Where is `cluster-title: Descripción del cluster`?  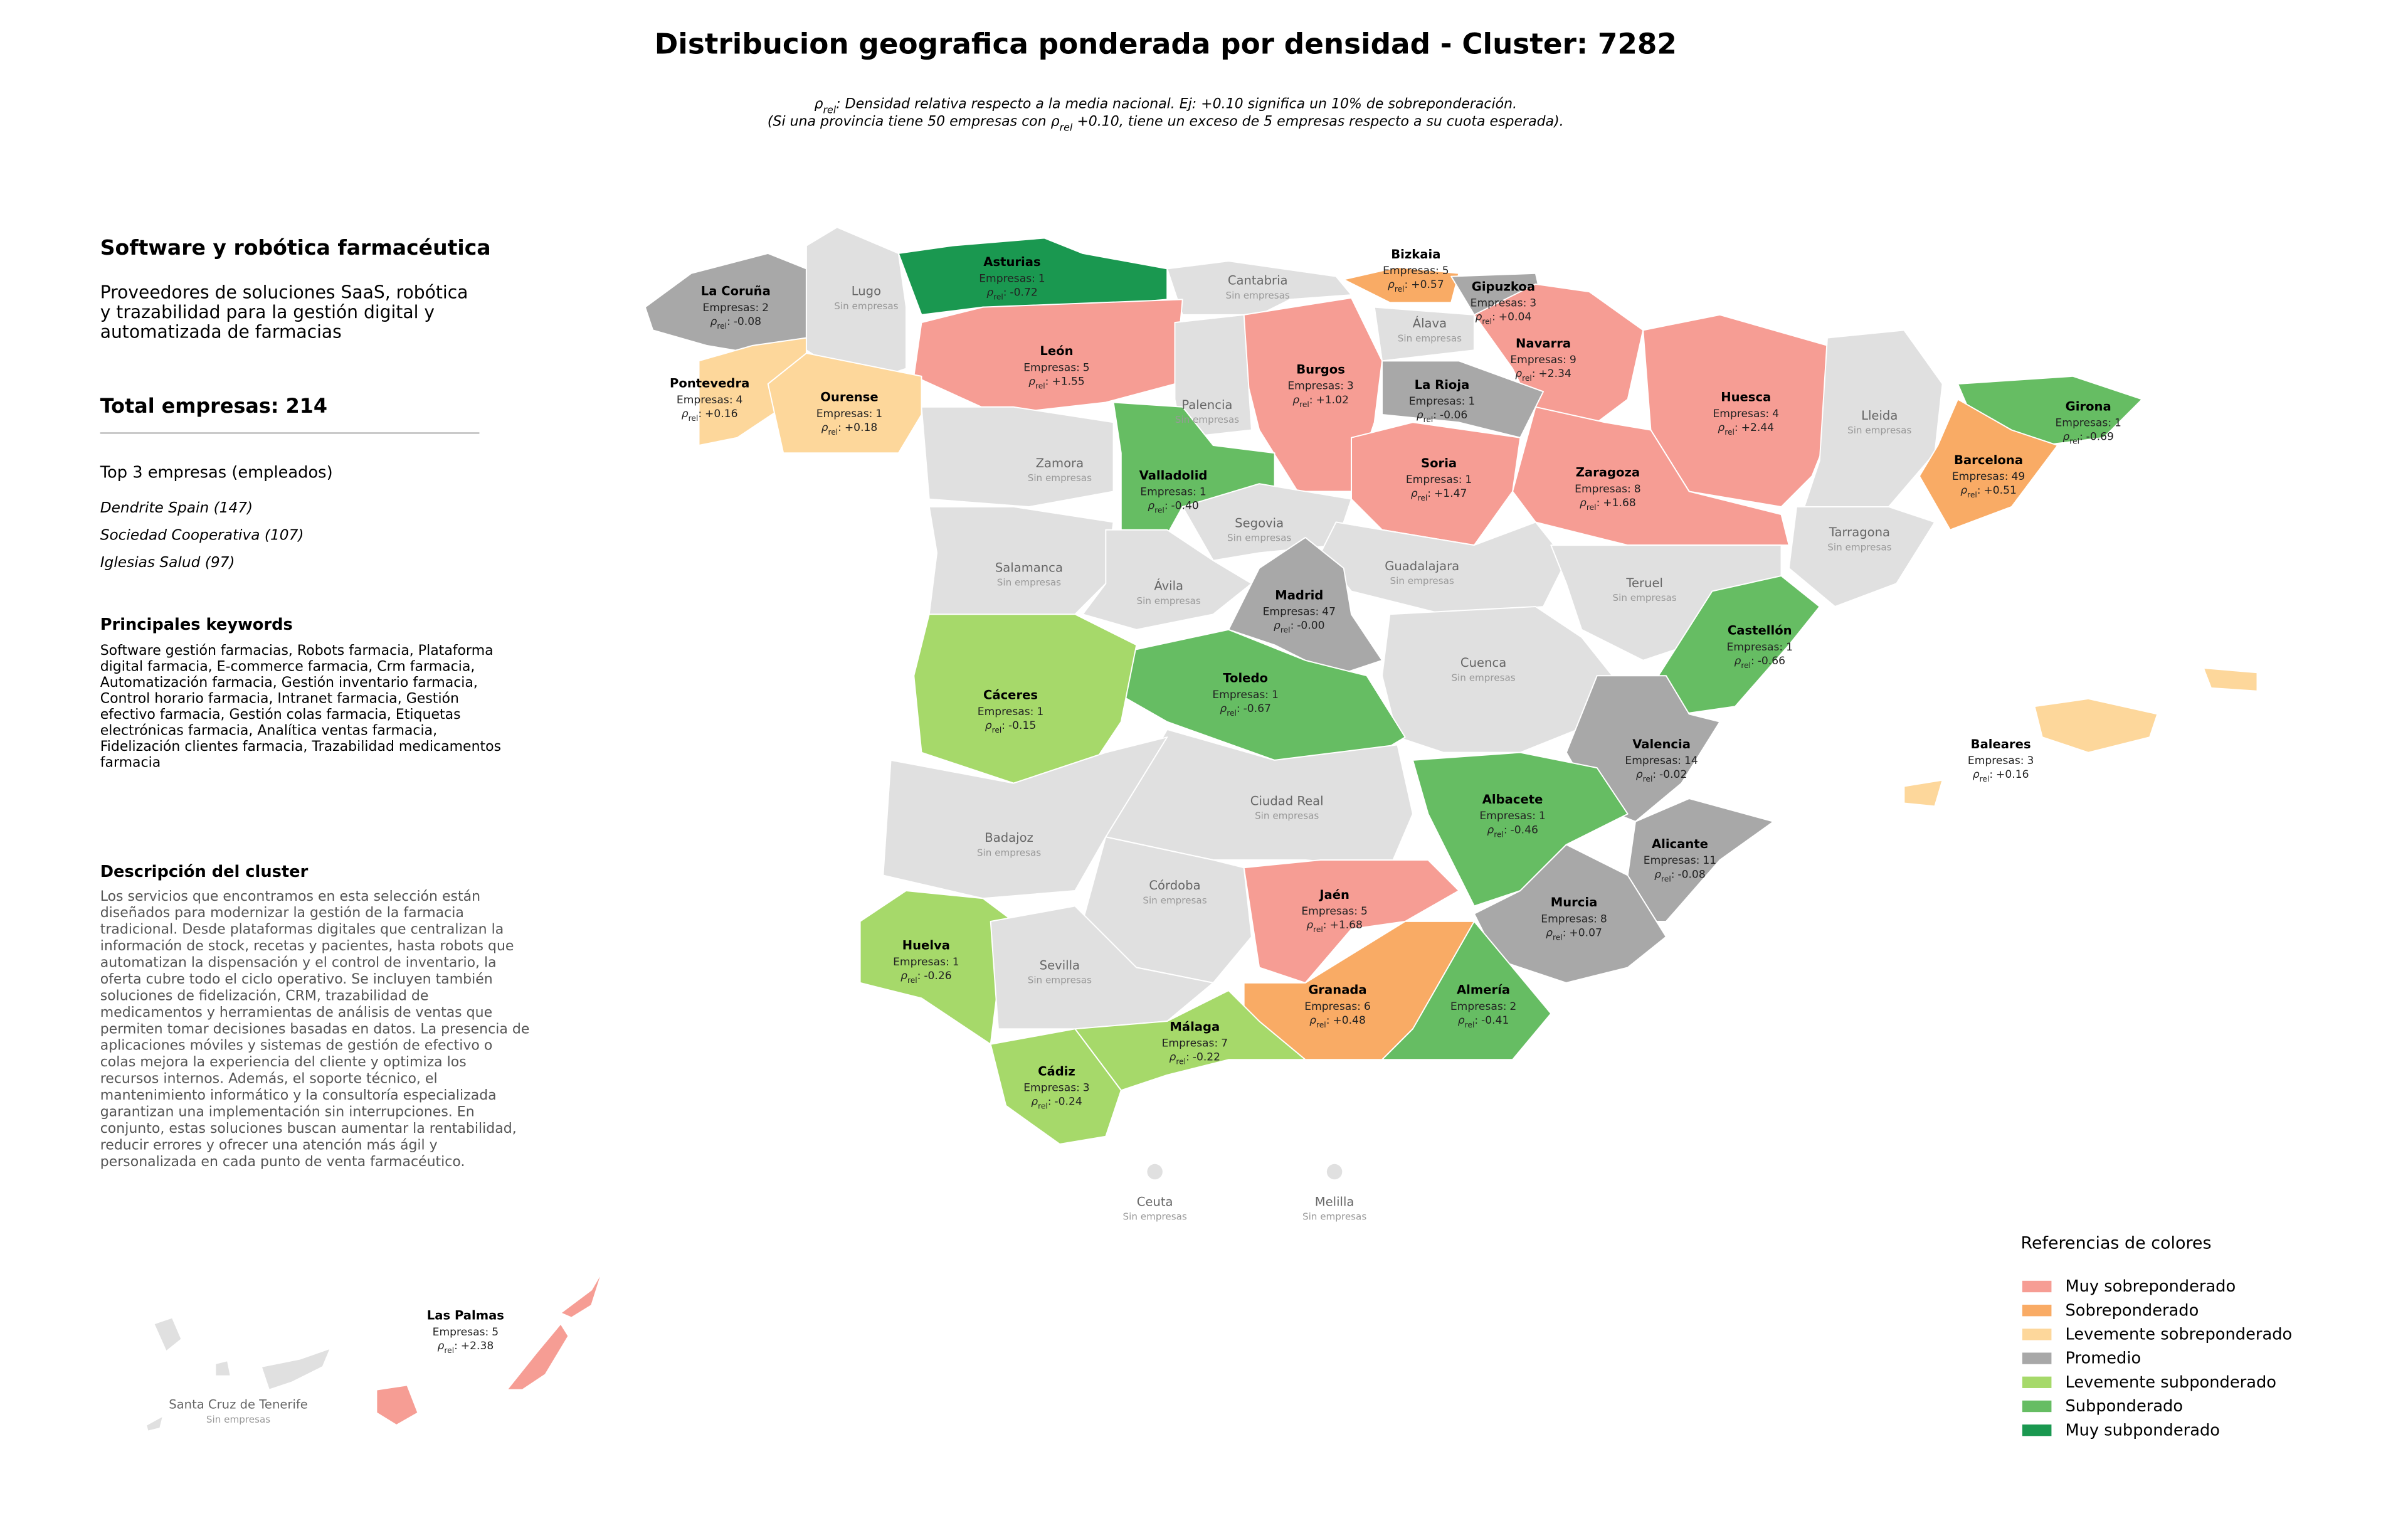 cluster-title: Descripción del cluster is located at coordinates (204, 872).